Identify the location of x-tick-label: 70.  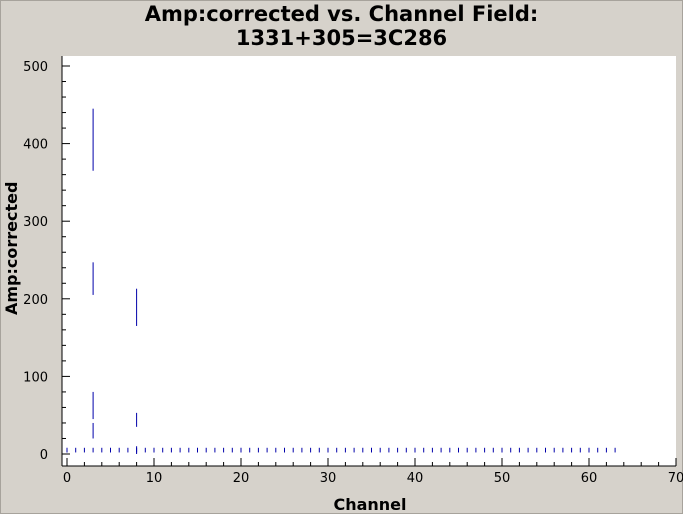
(675, 478).